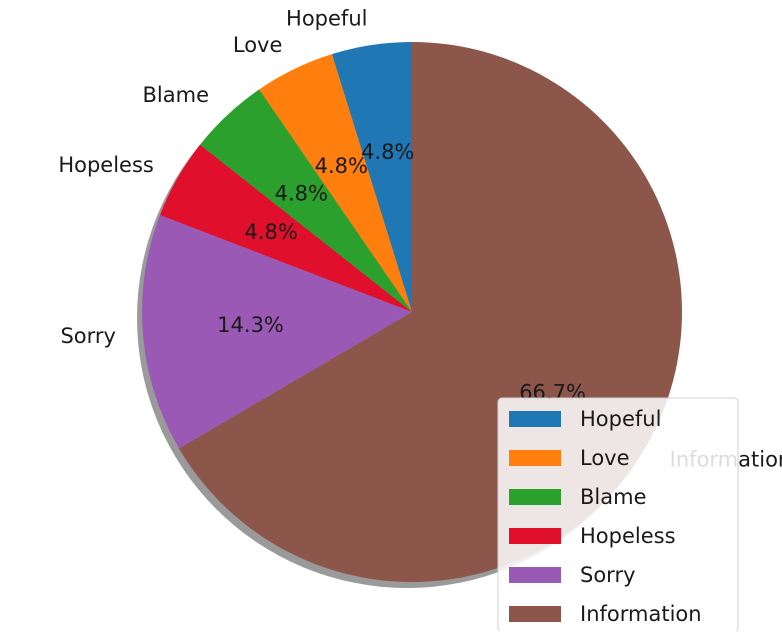  I want to click on slice-label-love: Love, so click(258, 45).